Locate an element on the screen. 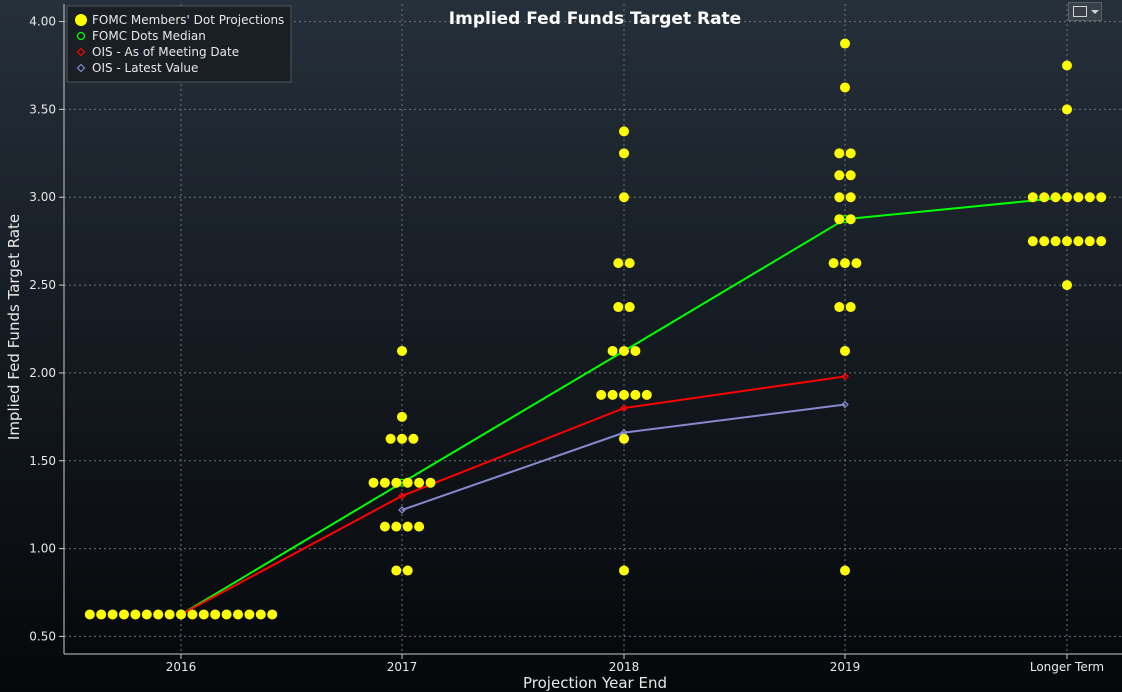 The image size is (1122, 692). y-tick-label: 2.00 is located at coordinates (42, 373).